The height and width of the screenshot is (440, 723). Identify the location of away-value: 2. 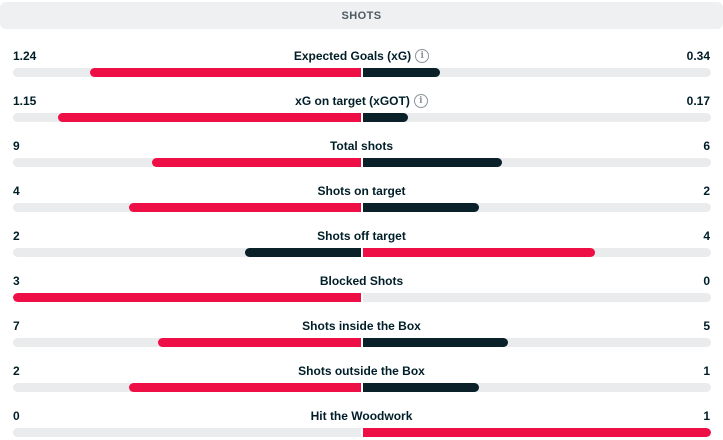
(706, 191).